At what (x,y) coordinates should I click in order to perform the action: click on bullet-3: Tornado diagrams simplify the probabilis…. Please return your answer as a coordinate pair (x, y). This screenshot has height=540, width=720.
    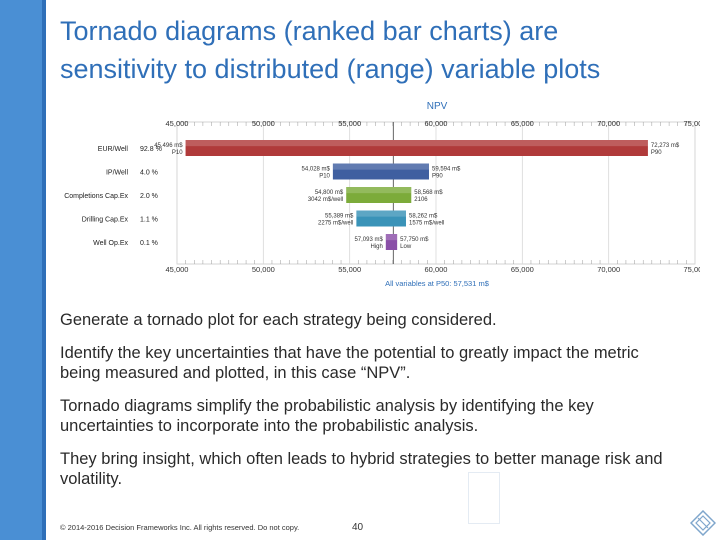
    Looking at the image, I should click on (327, 416).